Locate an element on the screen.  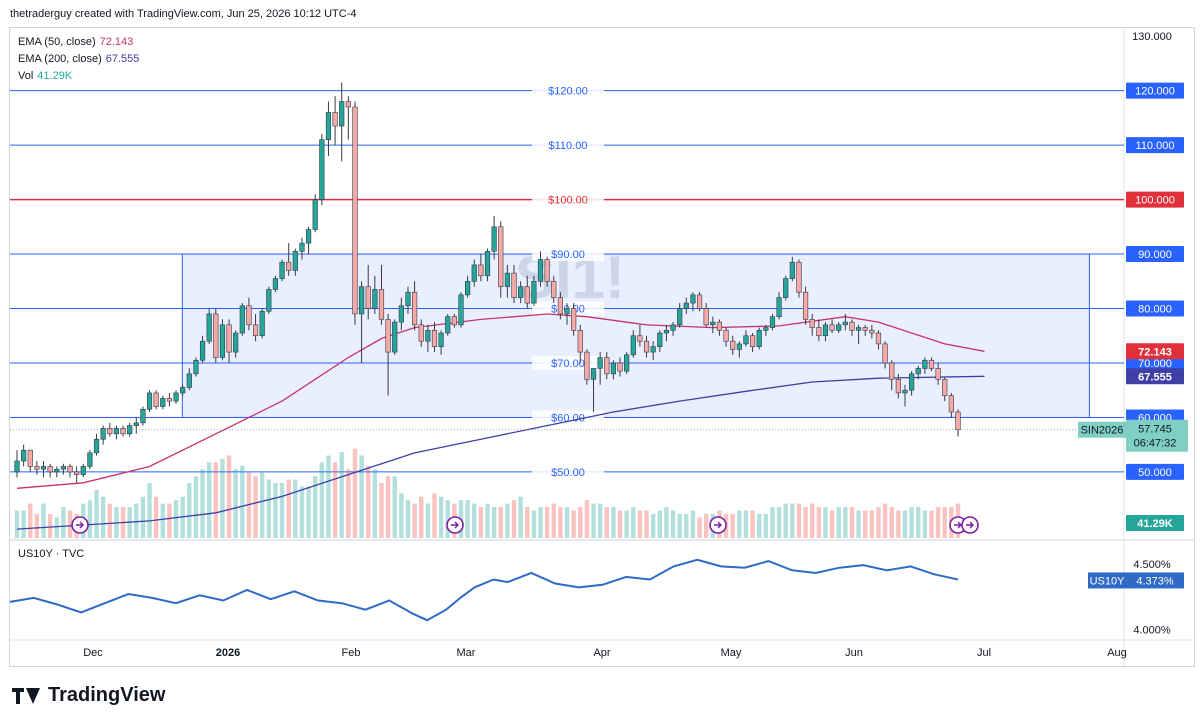
level-tag-110: 110.000 is located at coordinates (1155, 146).